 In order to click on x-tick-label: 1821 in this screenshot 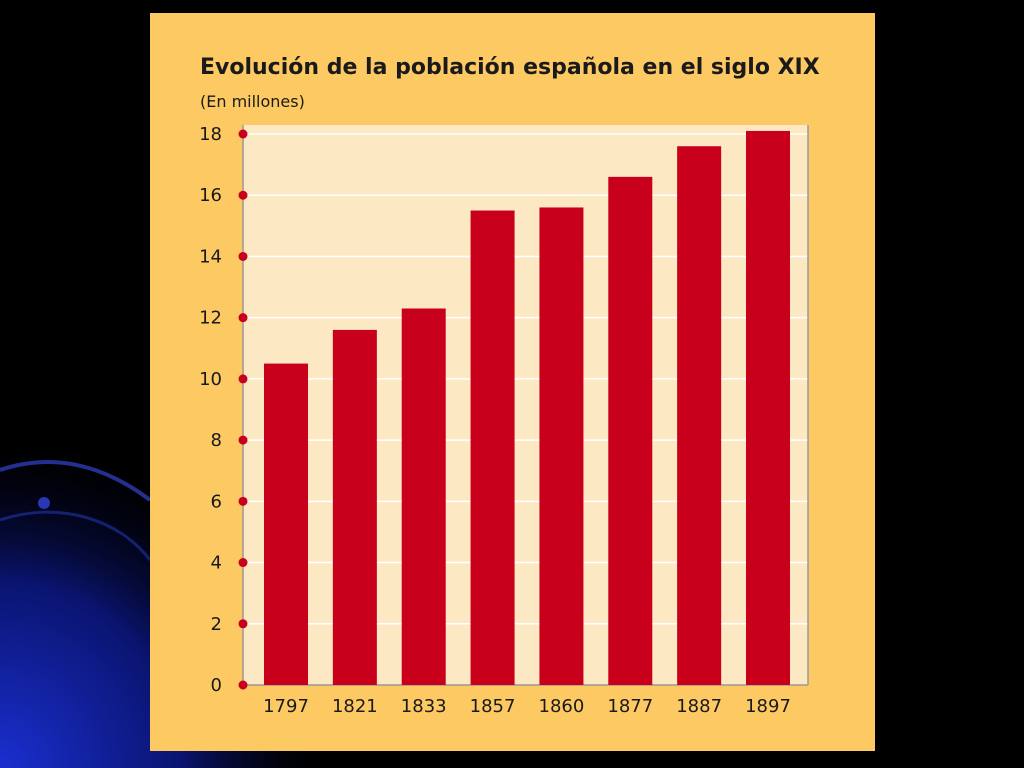, I will do `click(355, 706)`.